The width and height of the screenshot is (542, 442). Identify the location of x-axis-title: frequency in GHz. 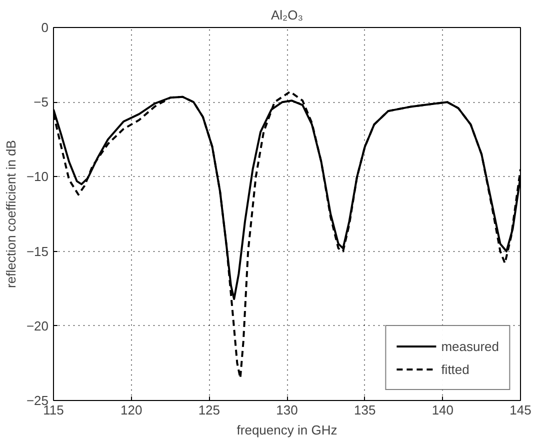
(287, 430).